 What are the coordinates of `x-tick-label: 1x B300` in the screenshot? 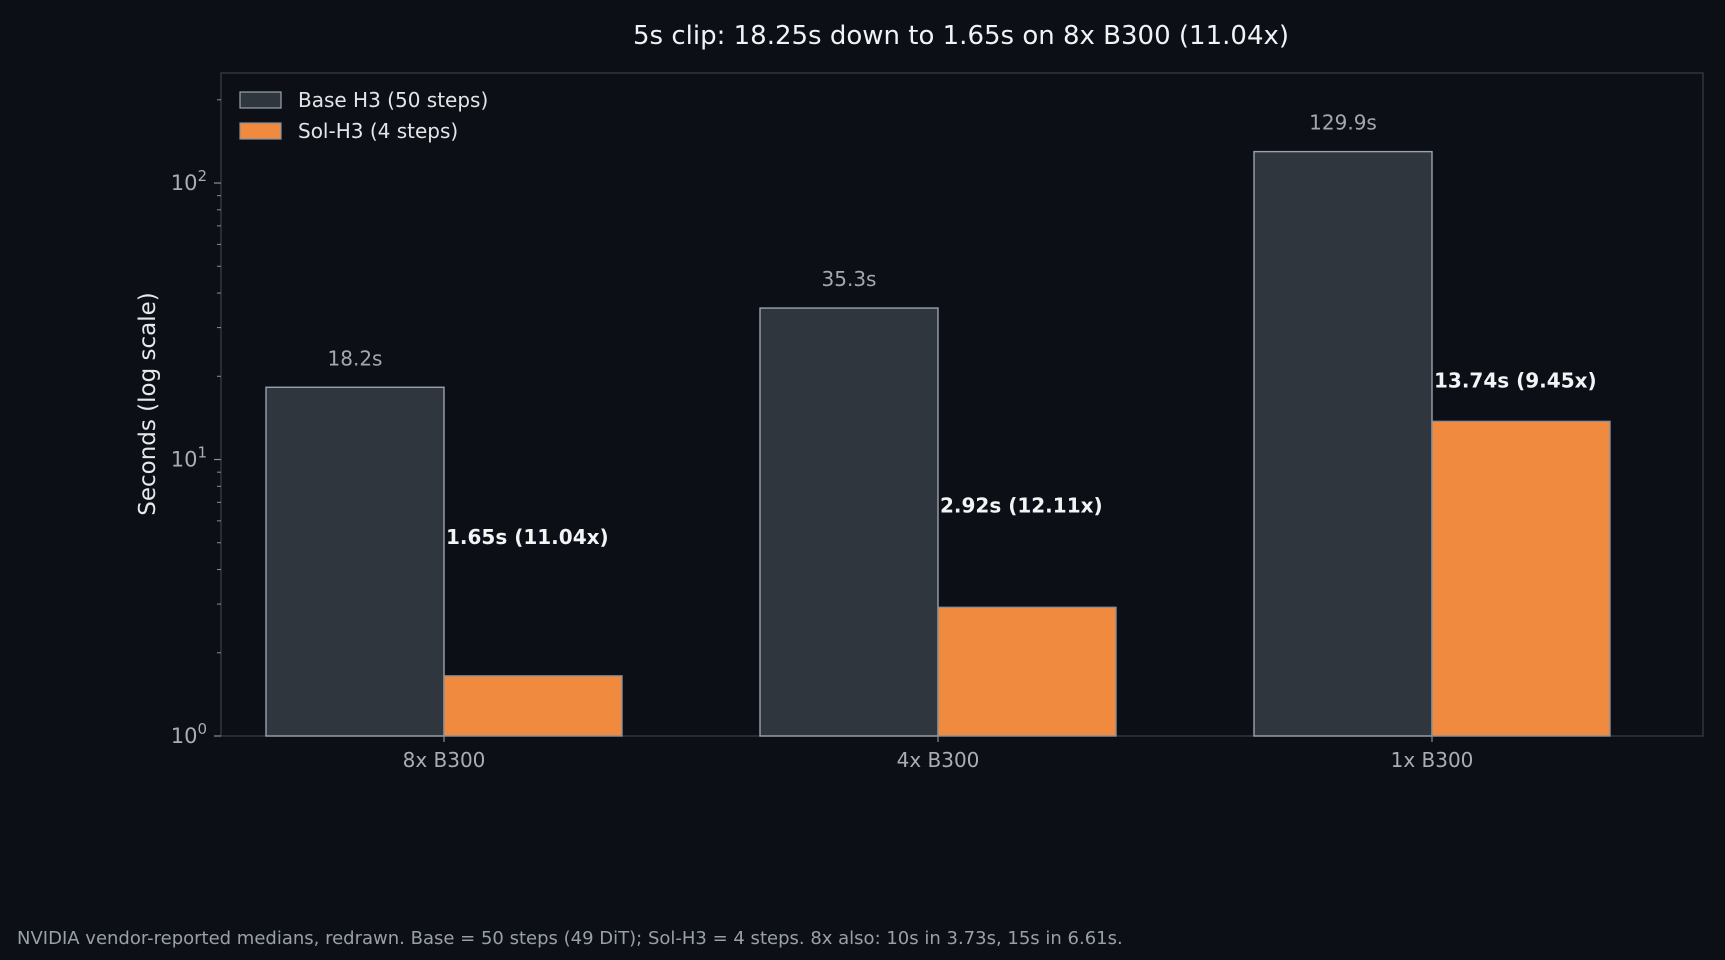 It's located at (1432, 760).